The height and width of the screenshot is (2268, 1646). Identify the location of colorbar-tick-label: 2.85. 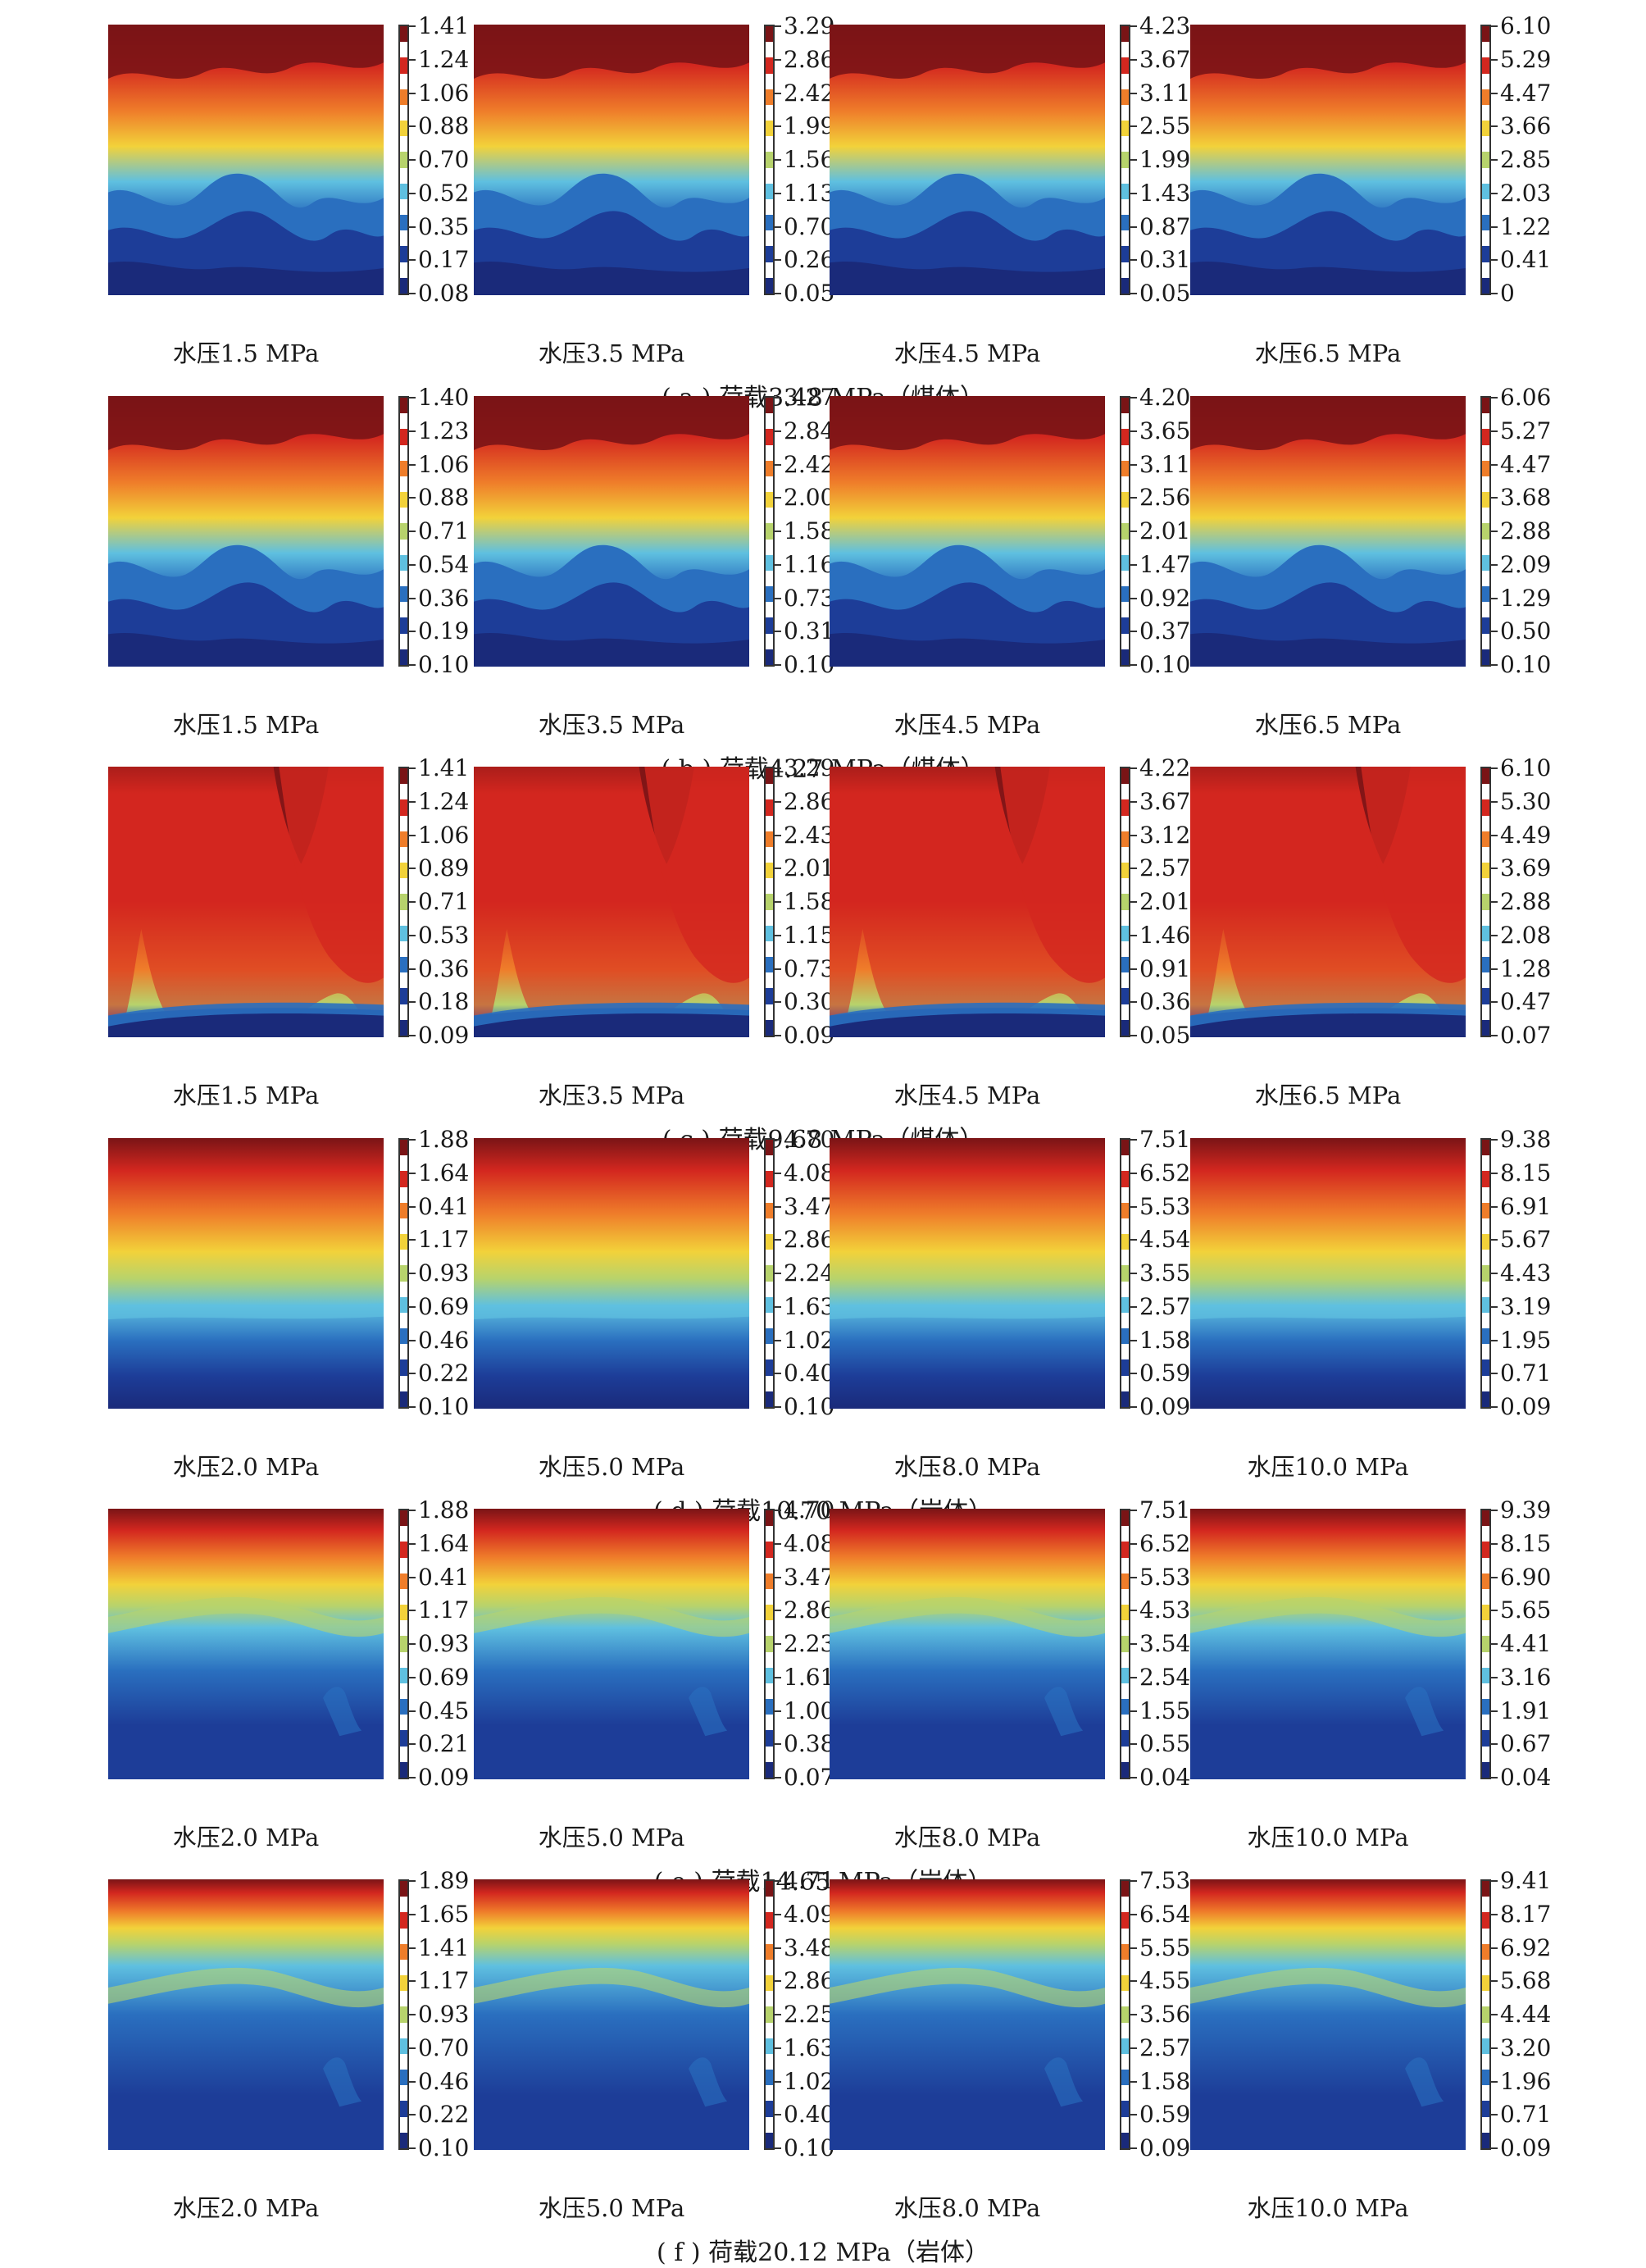
(1526, 159).